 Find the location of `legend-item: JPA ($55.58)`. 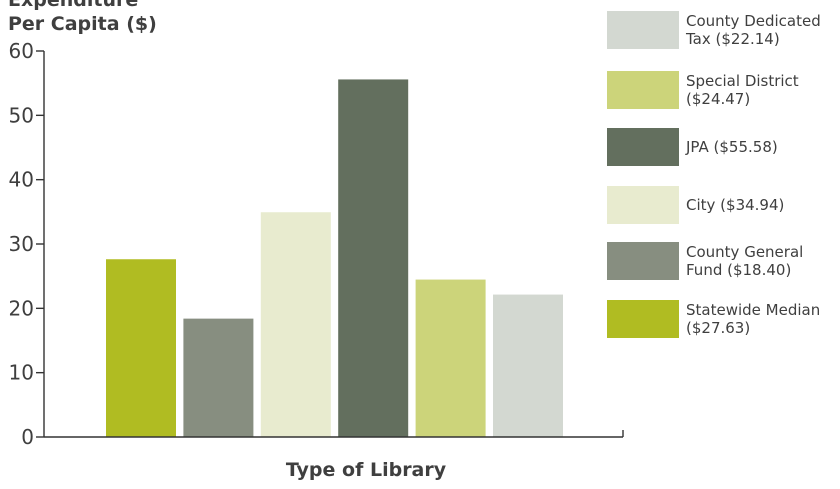

legend-item: JPA ($55.58) is located at coordinates (692, 147).